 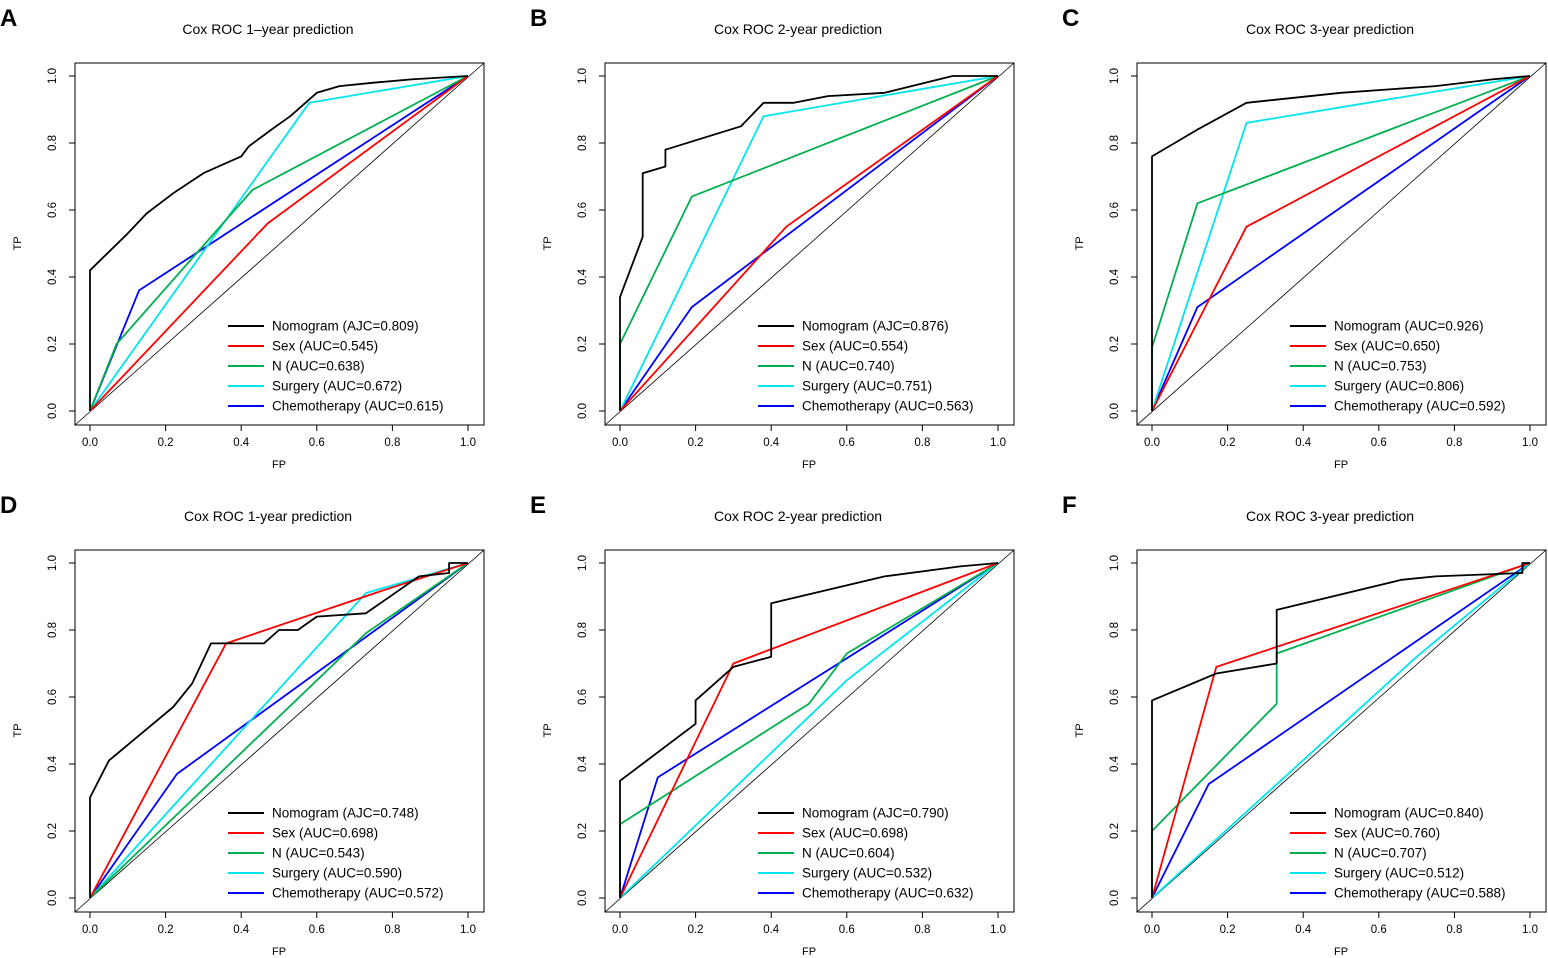 What do you see at coordinates (848, 853) in the screenshot?
I see `legend-label-n: N (AUC=0.604)` at bounding box center [848, 853].